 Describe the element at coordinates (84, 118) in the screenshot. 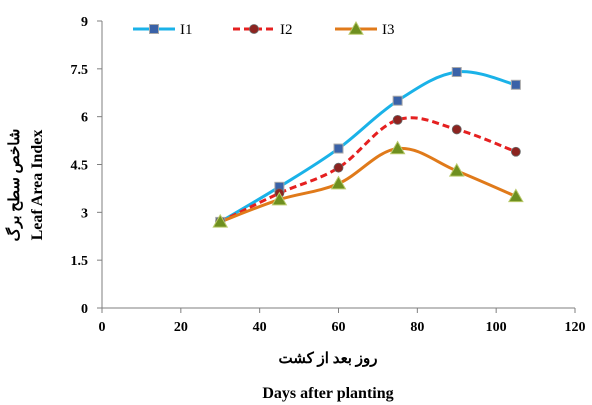

I see `y-tick-label: 6` at that location.